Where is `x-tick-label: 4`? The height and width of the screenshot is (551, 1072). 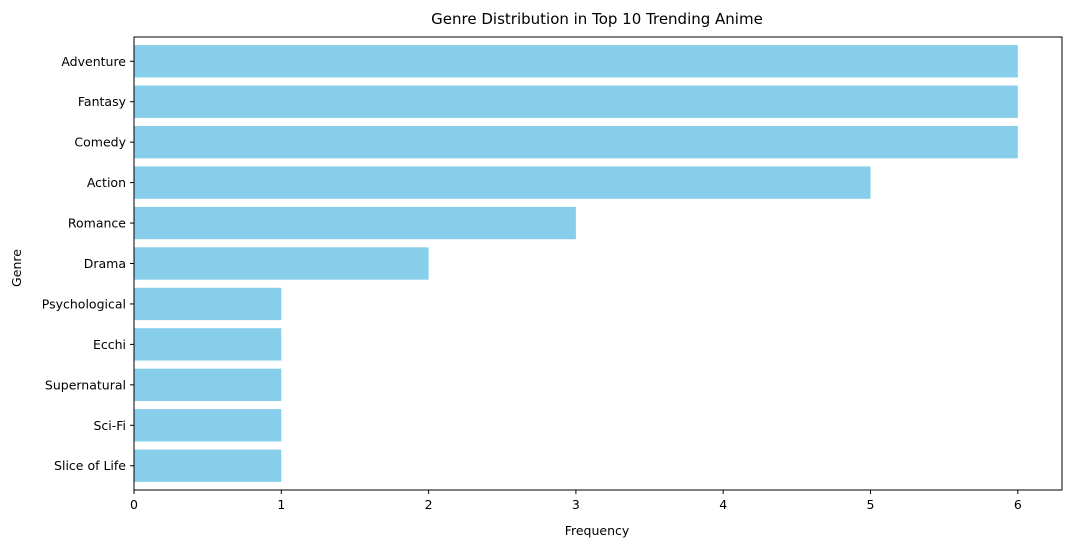 x-tick-label: 4 is located at coordinates (723, 504).